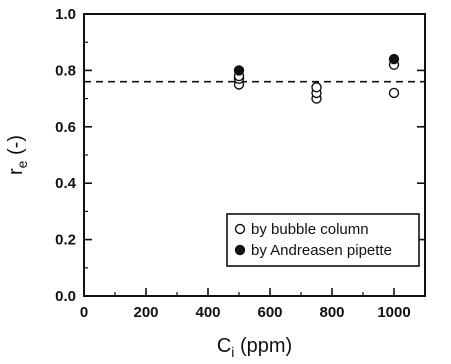 This screenshot has width=451, height=364. What do you see at coordinates (65, 14) in the screenshot?
I see `y-tick-label: 1.0` at bounding box center [65, 14].